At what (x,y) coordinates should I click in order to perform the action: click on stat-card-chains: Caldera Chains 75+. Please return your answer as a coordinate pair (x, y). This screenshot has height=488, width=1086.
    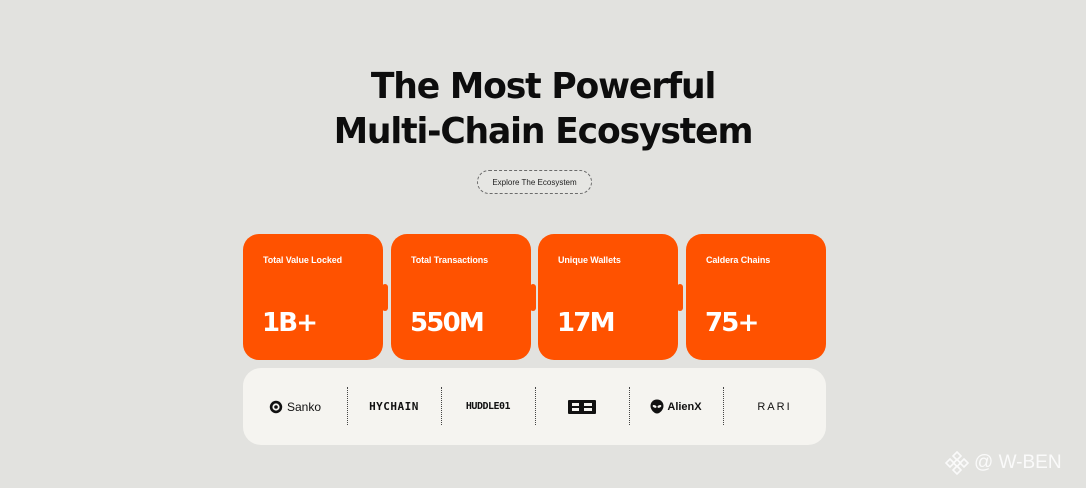
    Looking at the image, I should click on (756, 297).